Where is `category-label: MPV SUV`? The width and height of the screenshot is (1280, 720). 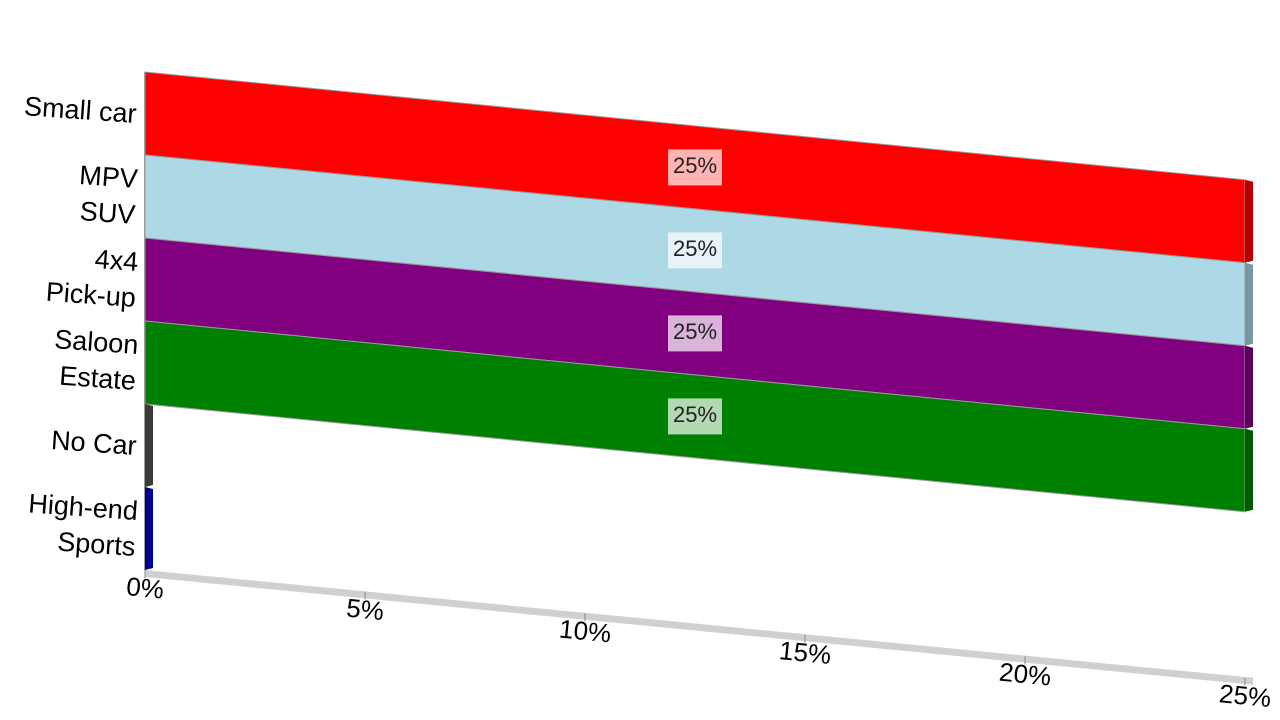
category-label: MPV SUV is located at coordinates (109, 194).